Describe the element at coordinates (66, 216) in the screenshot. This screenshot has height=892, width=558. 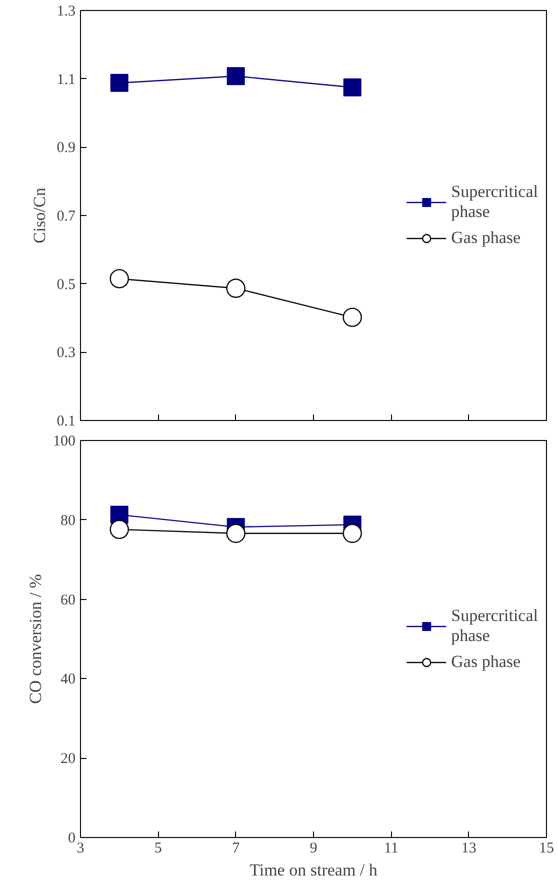
I see `y-tick-label: 0.7` at that location.